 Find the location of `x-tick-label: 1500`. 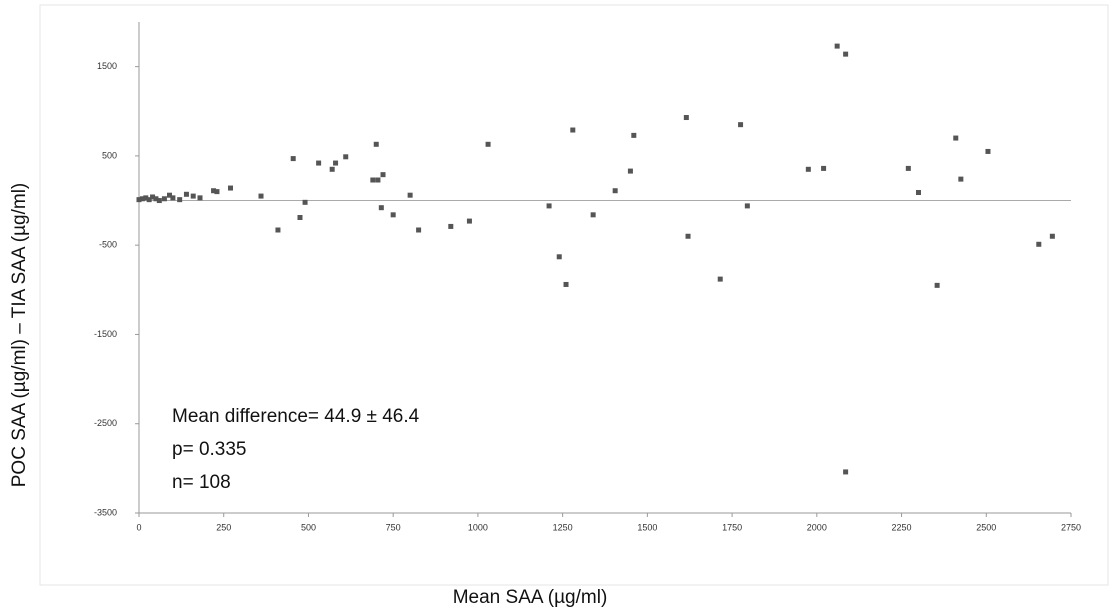

x-tick-label: 1500 is located at coordinates (647, 527).